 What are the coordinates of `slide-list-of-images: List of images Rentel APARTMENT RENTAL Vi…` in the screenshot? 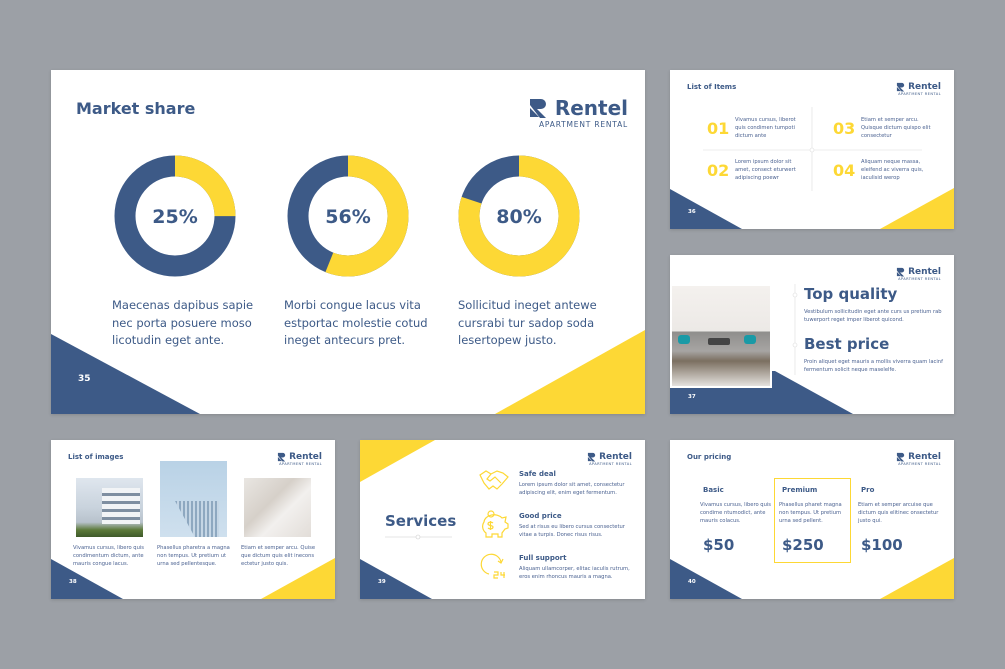 It's located at (193, 519).